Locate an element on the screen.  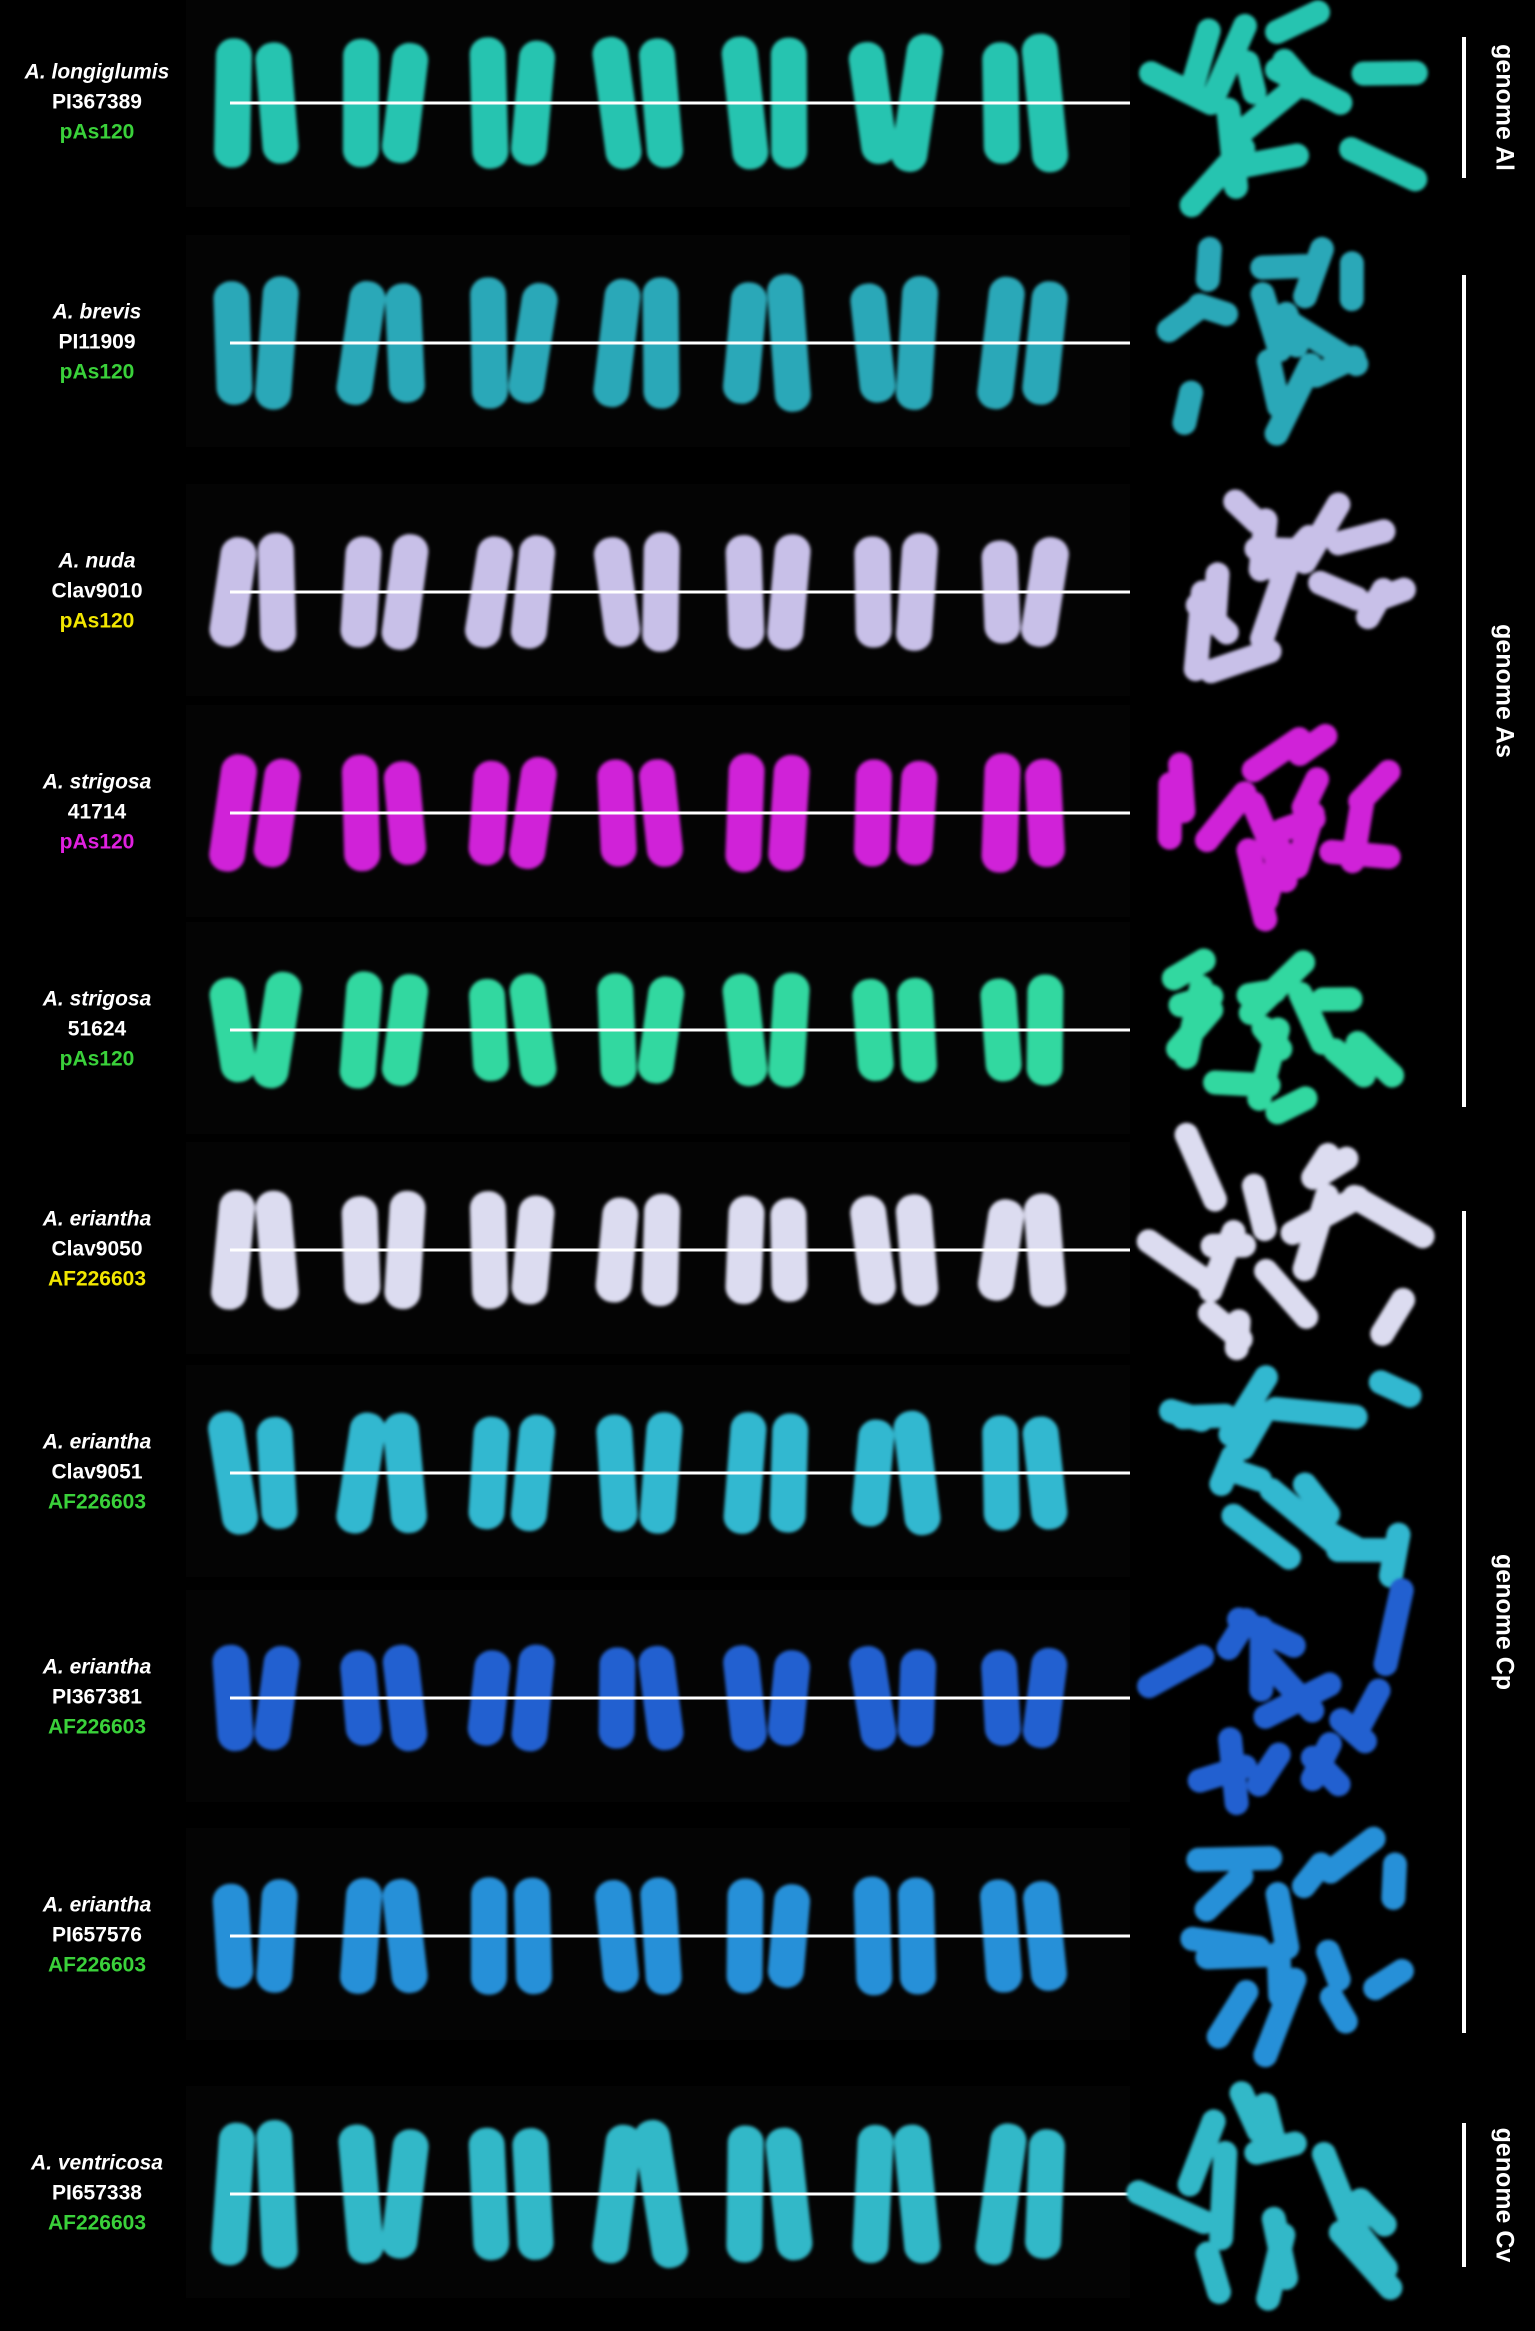
accession: Clav9050 is located at coordinates (96, 1249).